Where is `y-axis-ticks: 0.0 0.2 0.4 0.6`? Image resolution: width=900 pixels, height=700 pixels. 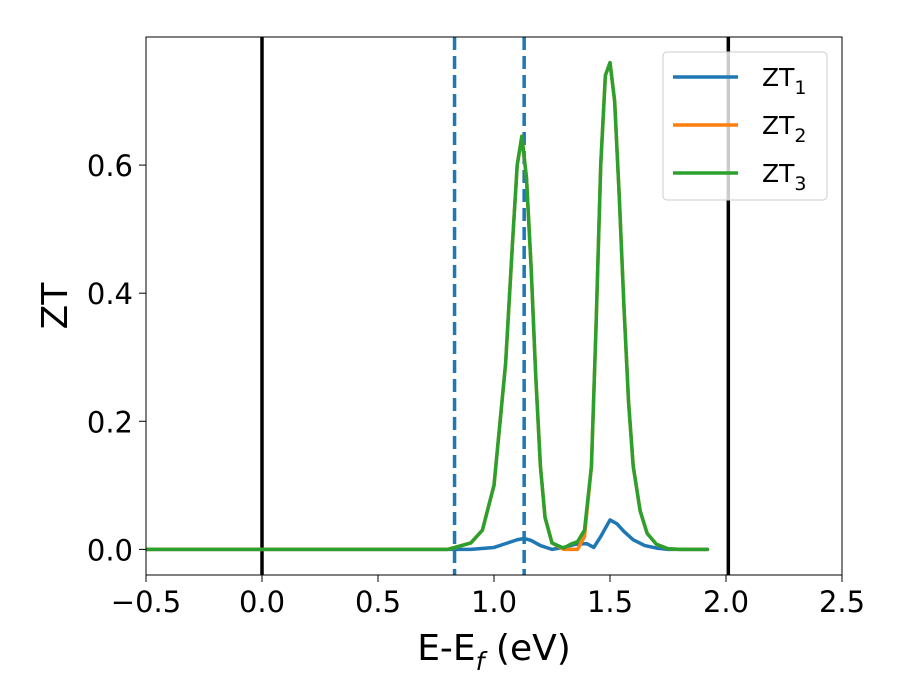 y-axis-ticks: 0.0 0.2 0.4 0.6 is located at coordinates (116, 358).